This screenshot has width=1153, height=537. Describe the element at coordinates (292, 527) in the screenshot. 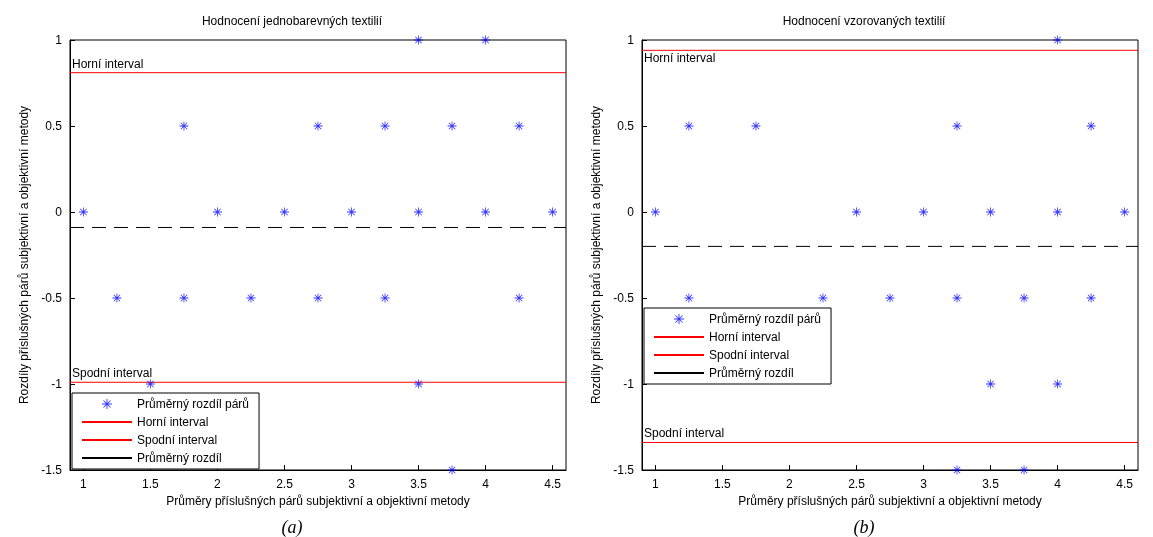

I see `text: (a)` at that location.